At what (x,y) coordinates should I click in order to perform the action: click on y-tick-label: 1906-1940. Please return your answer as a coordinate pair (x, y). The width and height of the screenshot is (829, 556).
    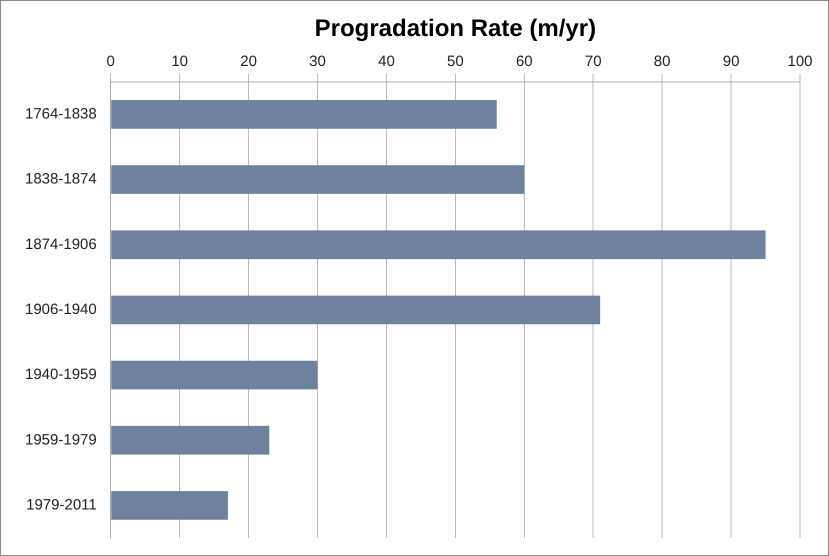
    Looking at the image, I should click on (61, 309).